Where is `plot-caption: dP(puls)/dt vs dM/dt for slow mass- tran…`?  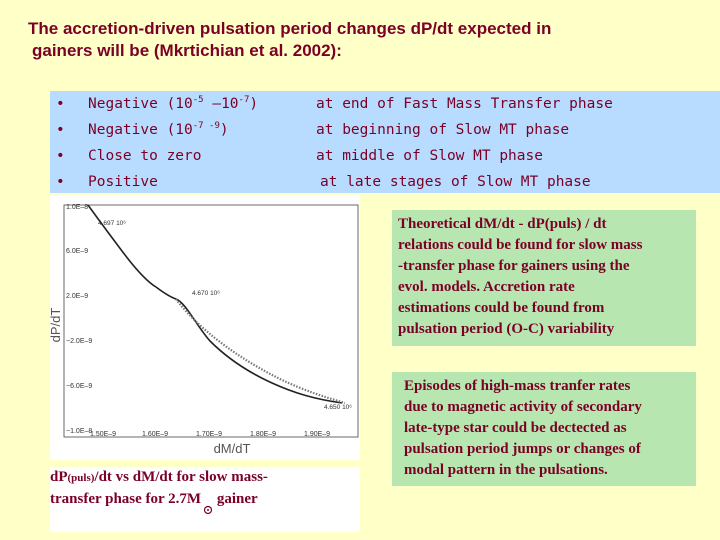
plot-caption: dP(puls)/dt vs dM/dt for slow mass- tran… is located at coordinates (205, 499).